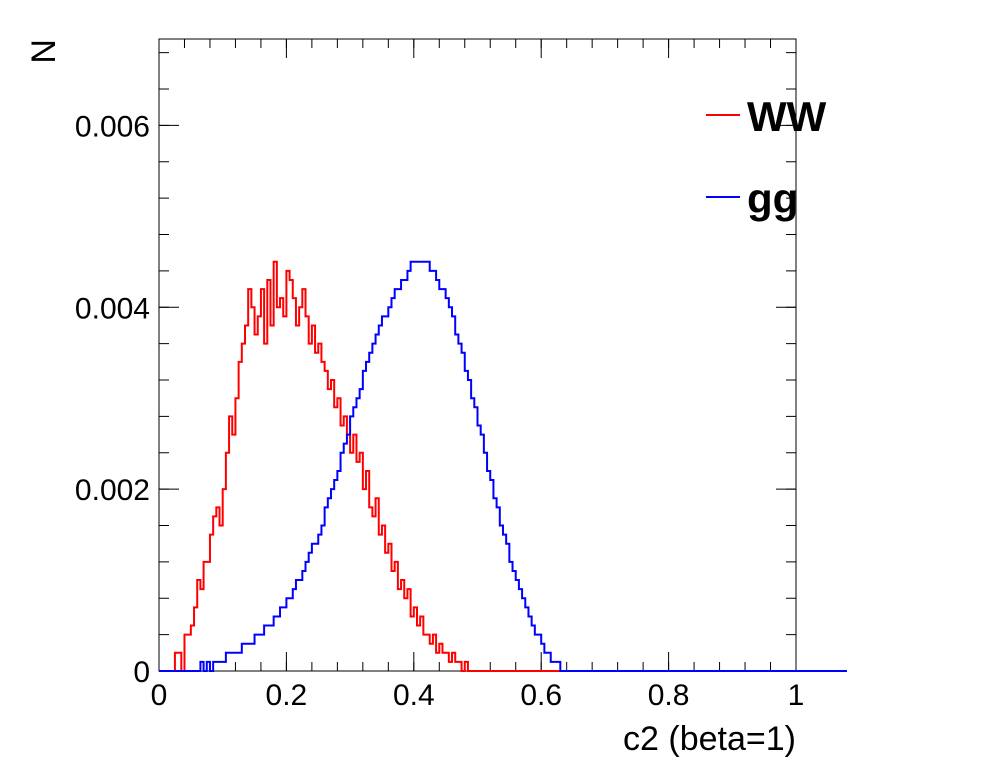 The height and width of the screenshot is (772, 996). I want to click on y-tick-label: 0.004, so click(112, 308).